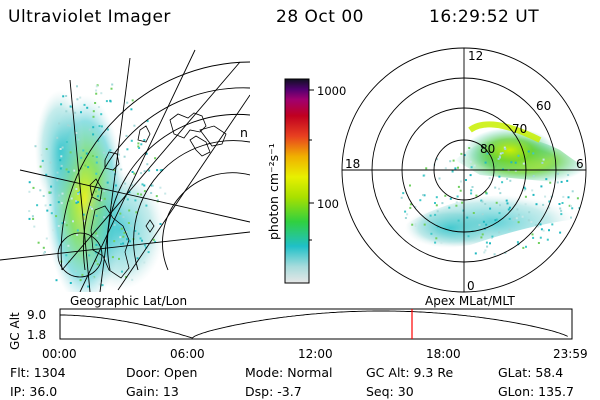 This screenshot has width=600, height=400. What do you see at coordinates (519, 129) in the screenshot?
I see `mlat-label-70: 70` at bounding box center [519, 129].